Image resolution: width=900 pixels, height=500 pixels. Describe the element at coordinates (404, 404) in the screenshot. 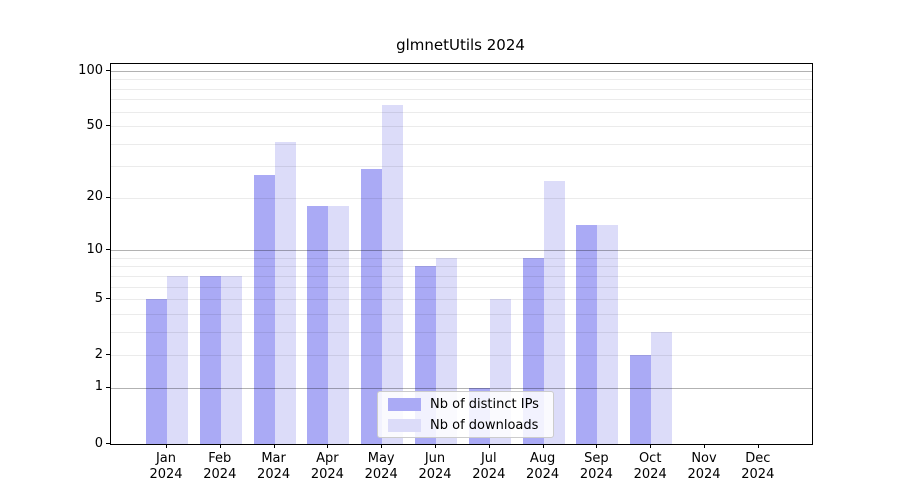

I see `legend-swatch-ips` at that location.